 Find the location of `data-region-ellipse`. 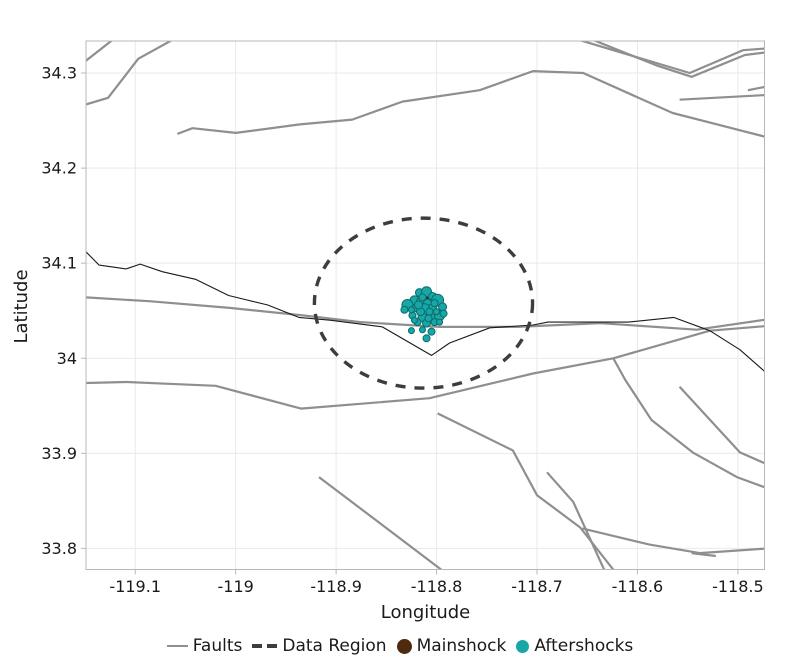

data-region-ellipse is located at coordinates (423, 303).